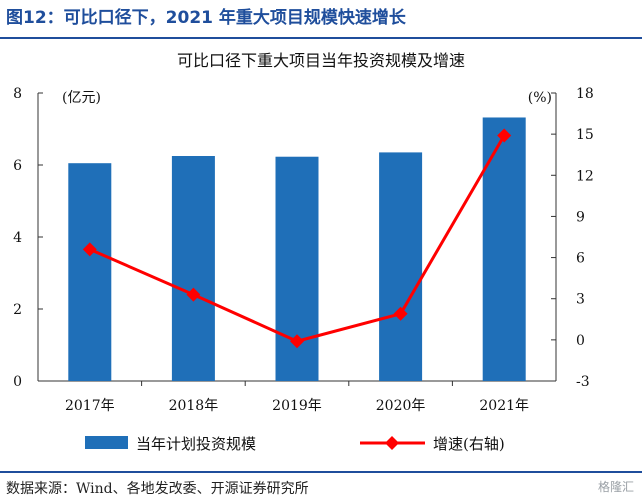  What do you see at coordinates (401, 406) in the screenshot?
I see `x-tick-label: 2020年` at bounding box center [401, 406].